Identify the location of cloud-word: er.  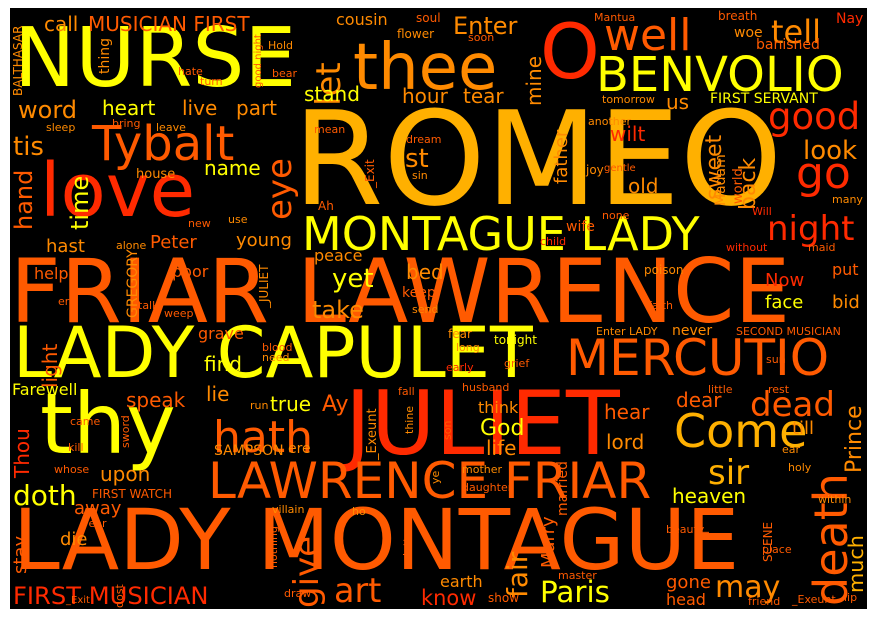
(64, 301).